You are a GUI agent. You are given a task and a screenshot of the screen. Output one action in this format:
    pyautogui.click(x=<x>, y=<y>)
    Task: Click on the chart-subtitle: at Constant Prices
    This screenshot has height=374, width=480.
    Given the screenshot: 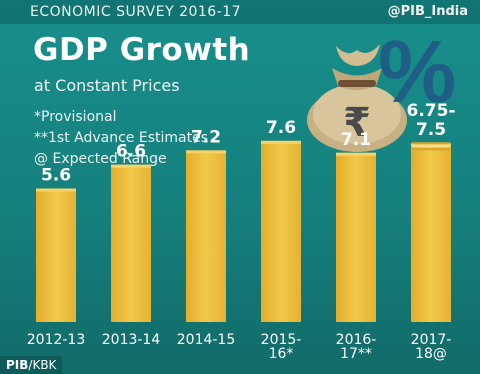 What is the action you would take?
    pyautogui.click(x=107, y=85)
    